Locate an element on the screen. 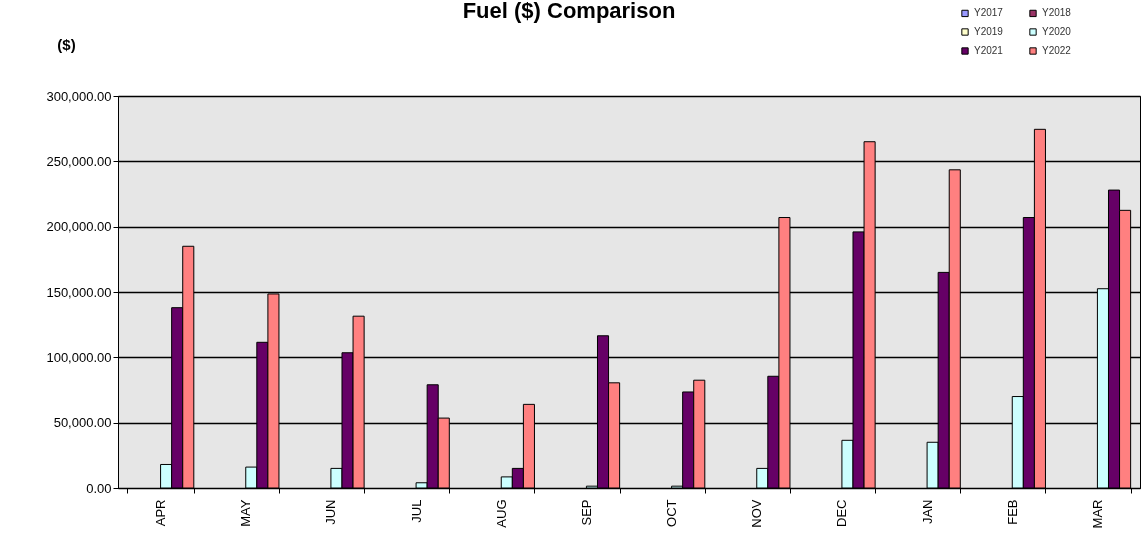 This screenshot has height=544, width=1143. y-tick-label: 150,000.00 is located at coordinates (79, 292).